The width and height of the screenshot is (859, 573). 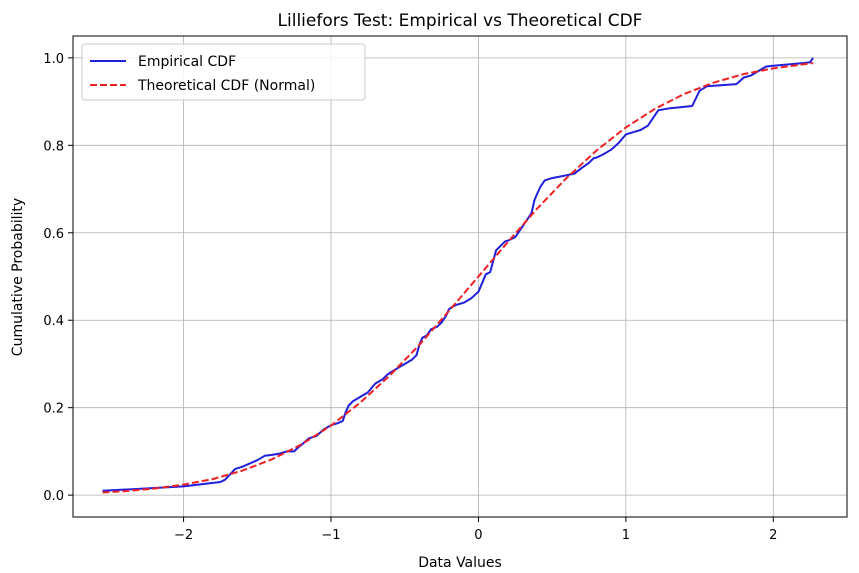 I want to click on legend: Empirical CDF Theoretical CDF (Normal), so click(x=223, y=72).